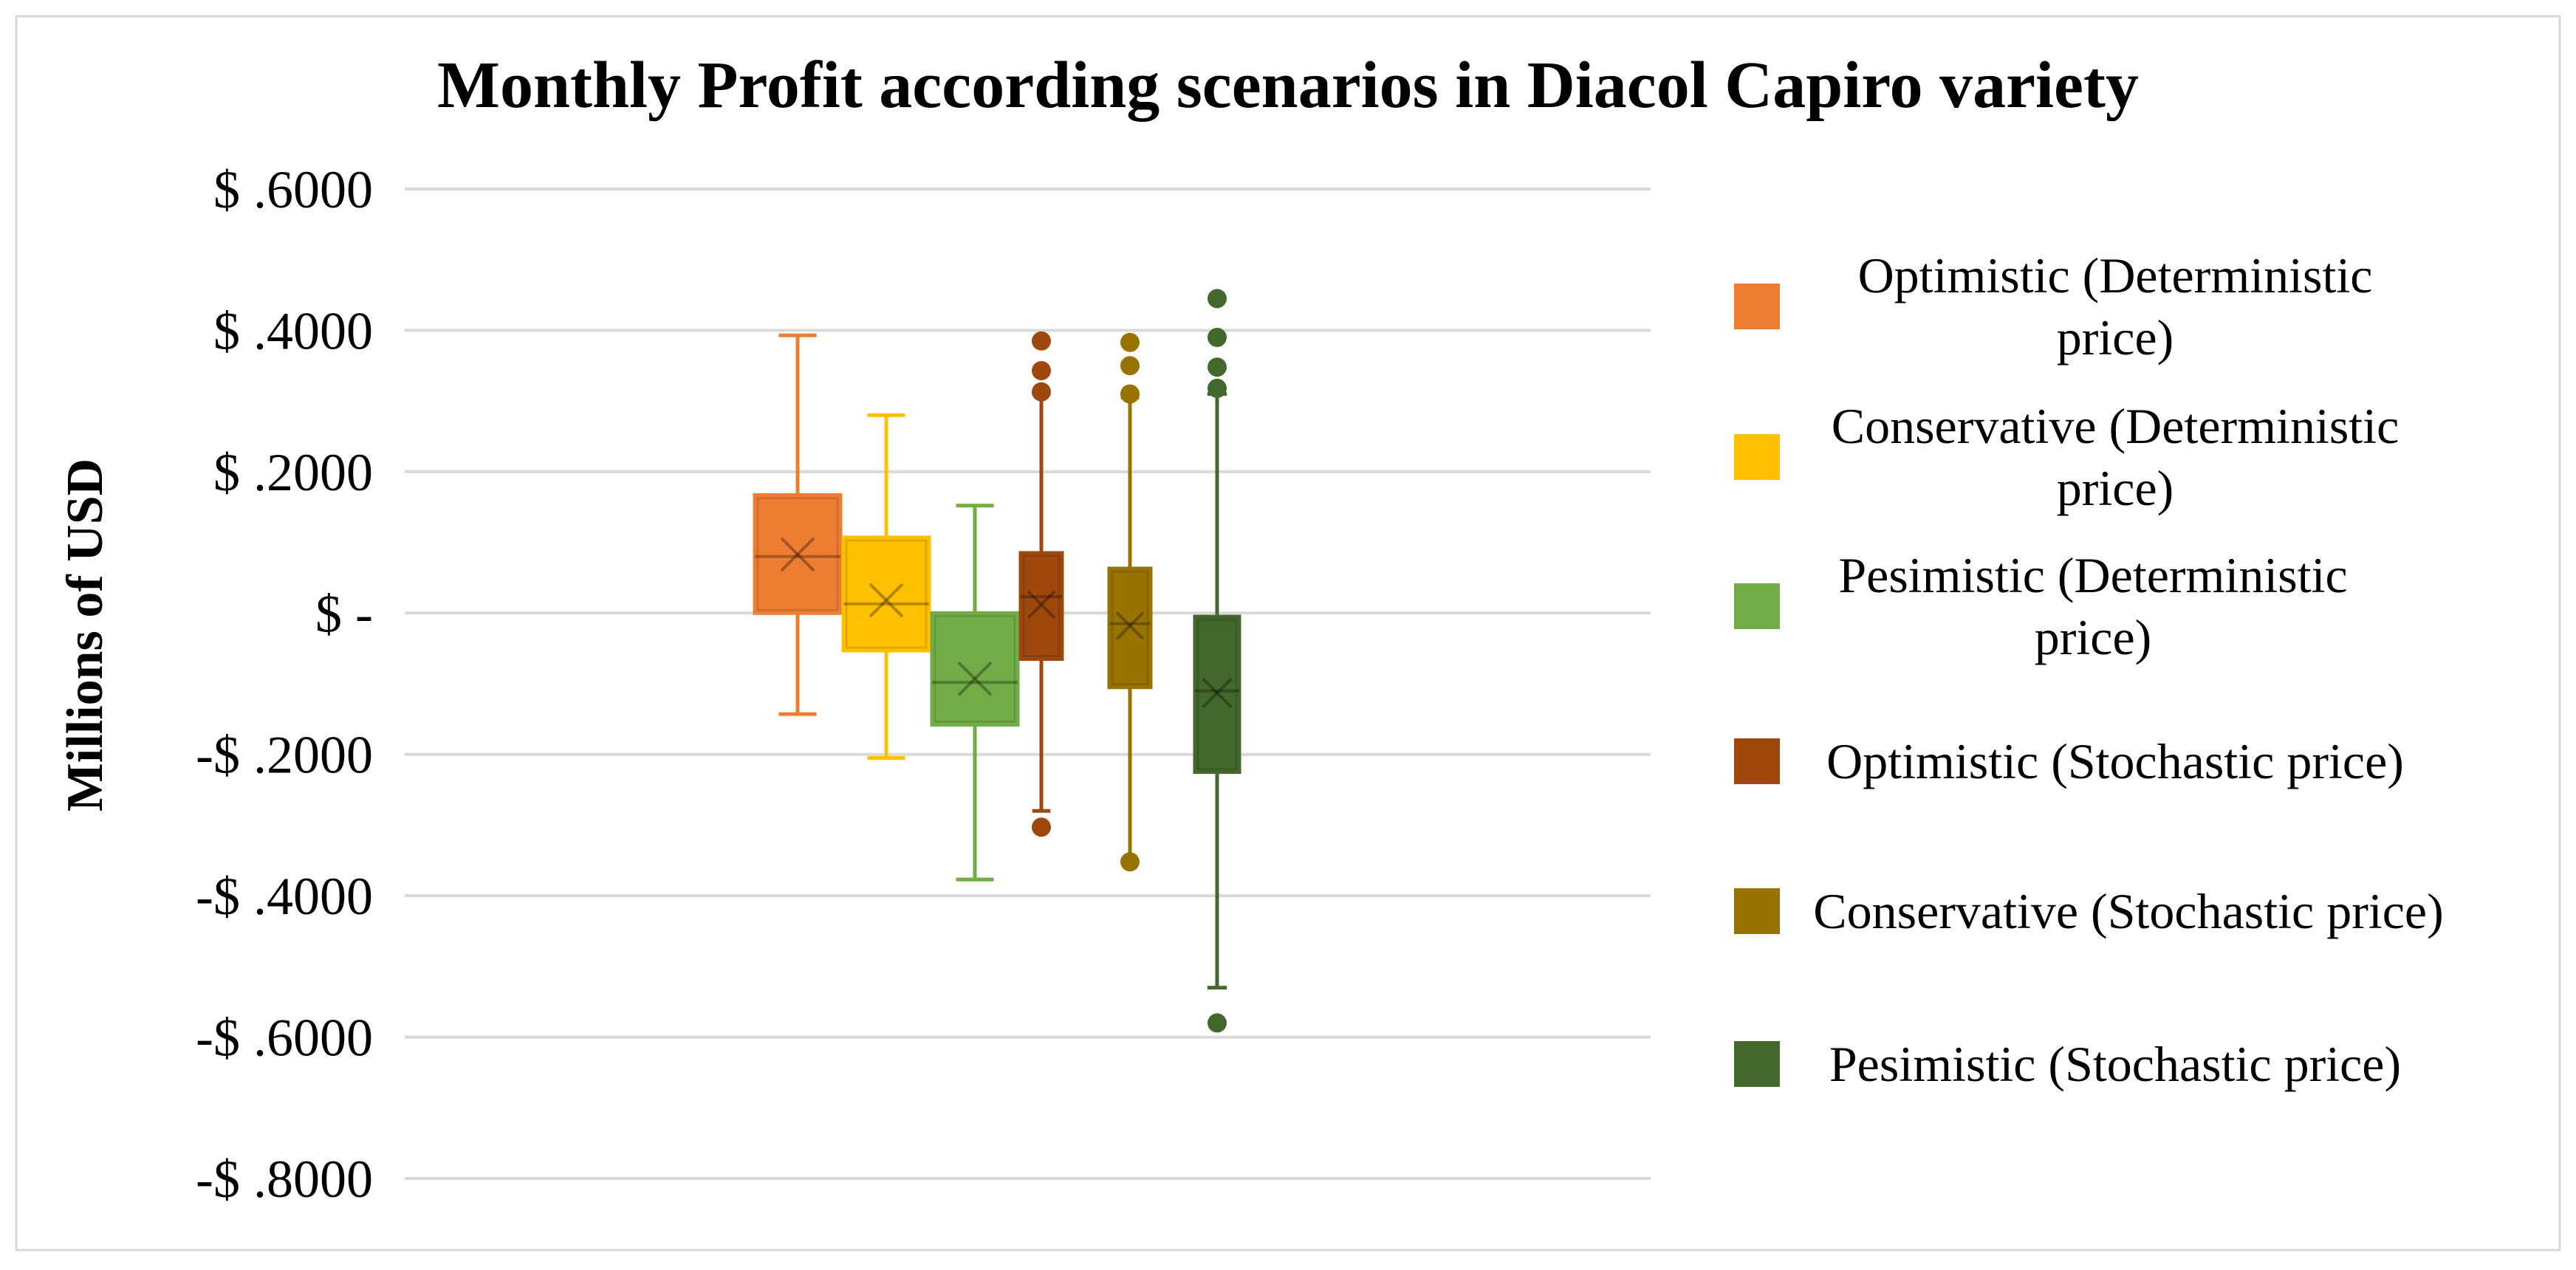  What do you see at coordinates (284, 1179) in the screenshot?
I see `y-tick-label: -$ .8000` at bounding box center [284, 1179].